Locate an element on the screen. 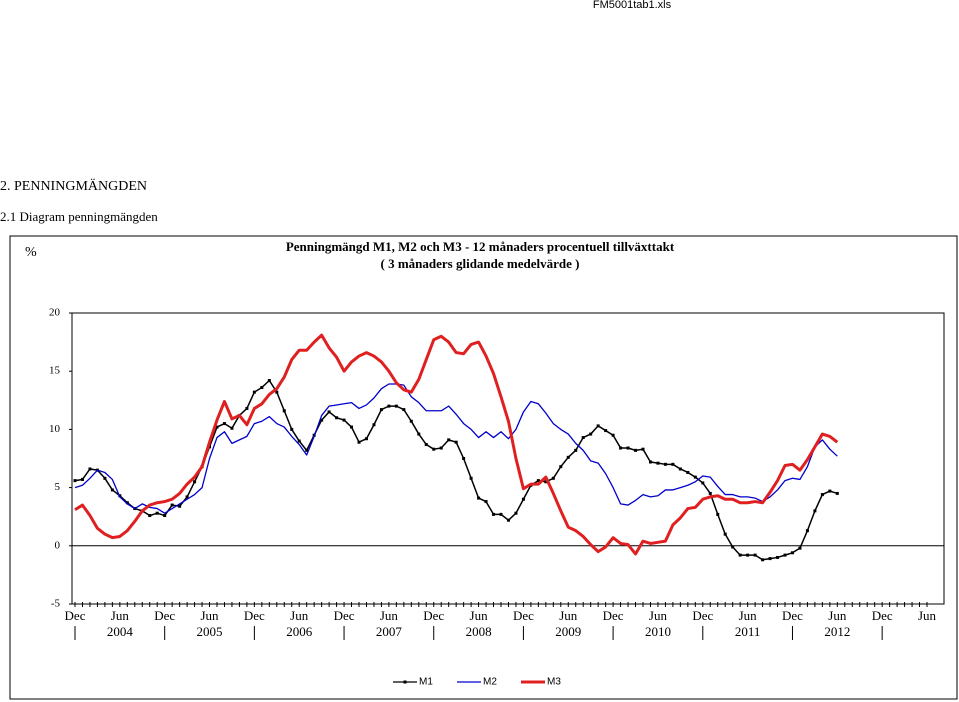  section-title: 2. PENNINGMÄNGDEN is located at coordinates (73, 185).